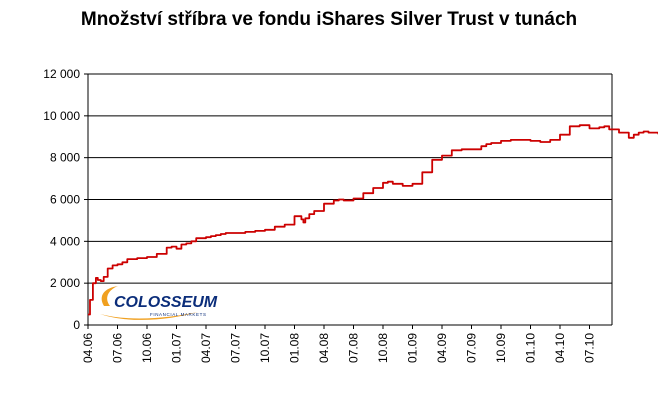  Describe the element at coordinates (118, 348) in the screenshot. I see `x-tick-label: 07.06` at that location.